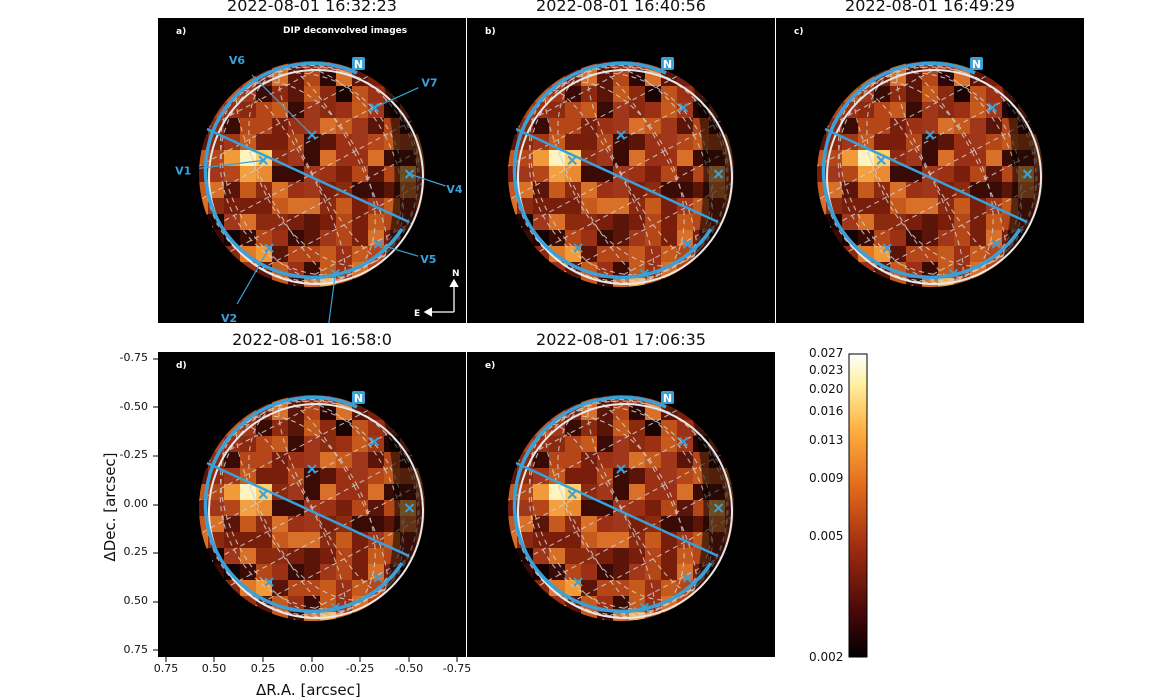 The width and height of the screenshot is (1160, 700). What do you see at coordinates (308, 175) in the screenshot?
I see `equator-line` at bounding box center [308, 175].